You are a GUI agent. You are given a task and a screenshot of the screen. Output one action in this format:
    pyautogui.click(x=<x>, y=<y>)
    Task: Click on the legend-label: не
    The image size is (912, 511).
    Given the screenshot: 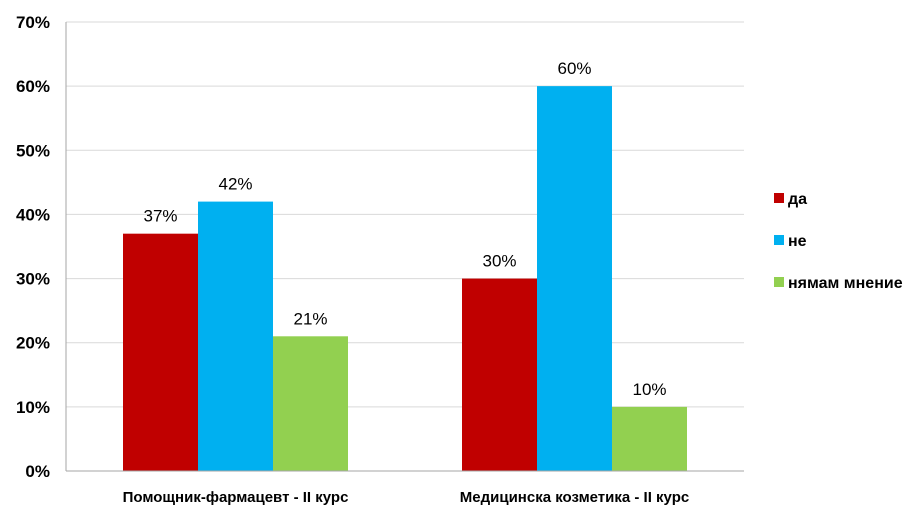 What is the action you would take?
    pyautogui.click(x=797, y=241)
    